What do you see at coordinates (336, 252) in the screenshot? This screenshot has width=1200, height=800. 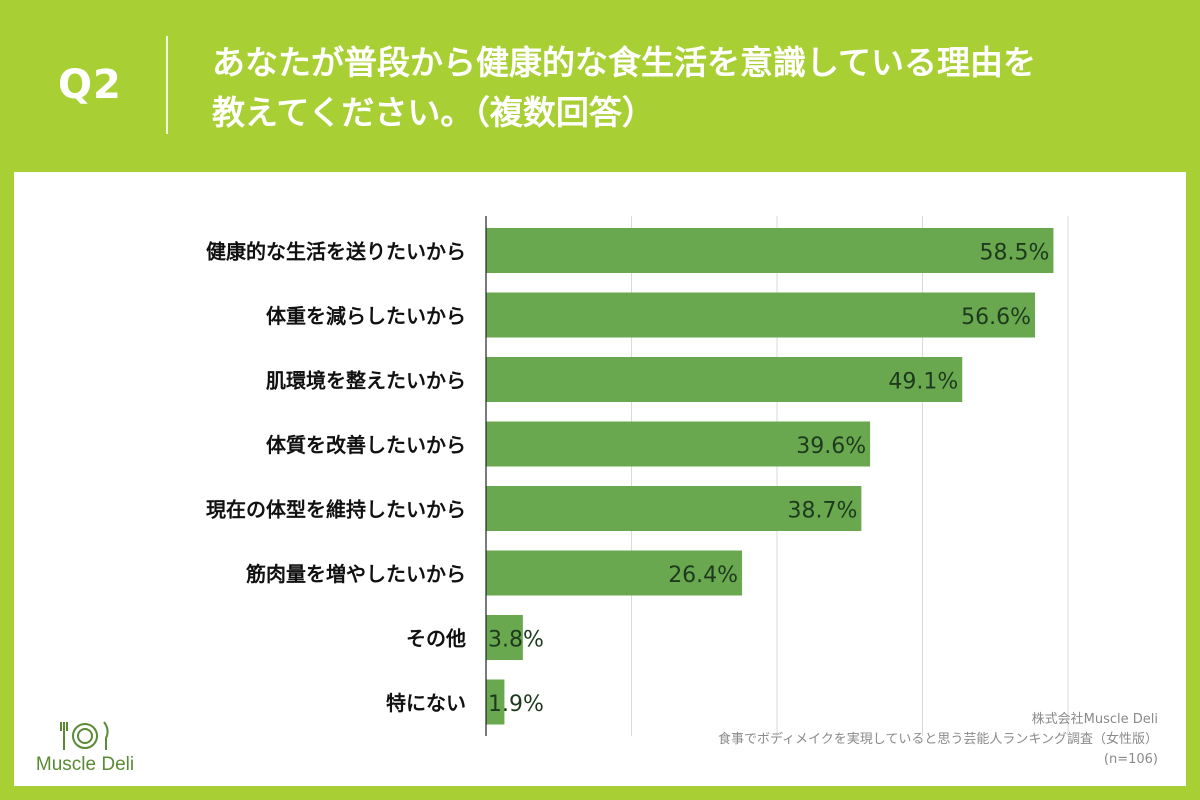 I see `category-label: 健康的な生活を送りたいから` at bounding box center [336, 252].